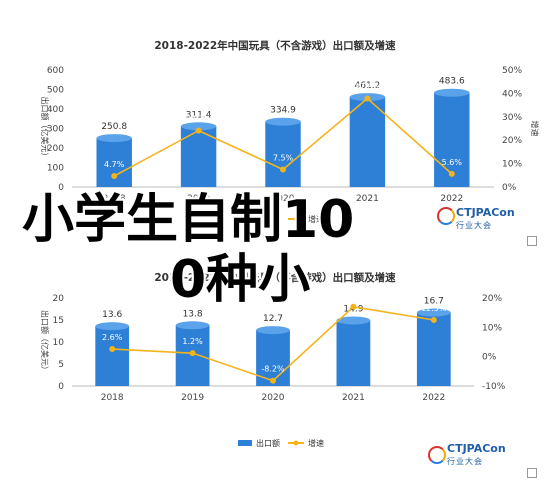  I want to click on bar-value-label: 461.2, so click(368, 86).